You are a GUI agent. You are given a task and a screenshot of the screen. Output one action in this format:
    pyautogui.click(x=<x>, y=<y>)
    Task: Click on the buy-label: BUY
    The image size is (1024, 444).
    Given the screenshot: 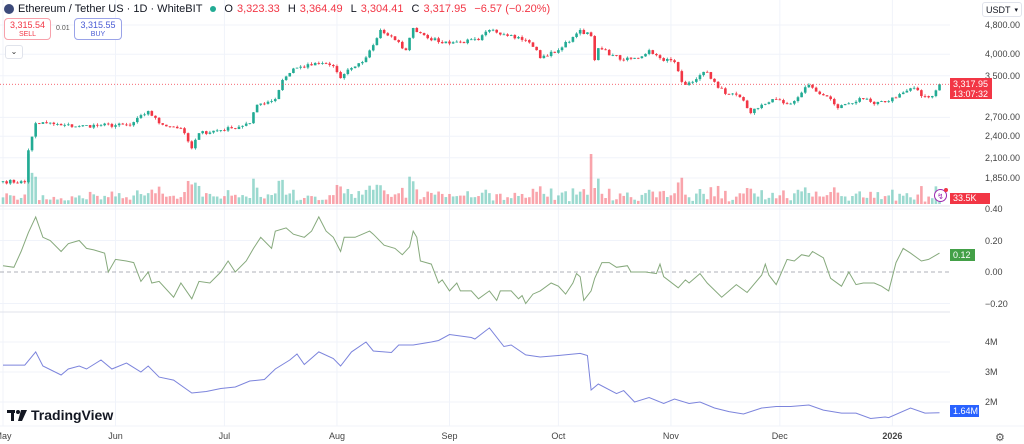 What is the action you would take?
    pyautogui.click(x=98, y=34)
    